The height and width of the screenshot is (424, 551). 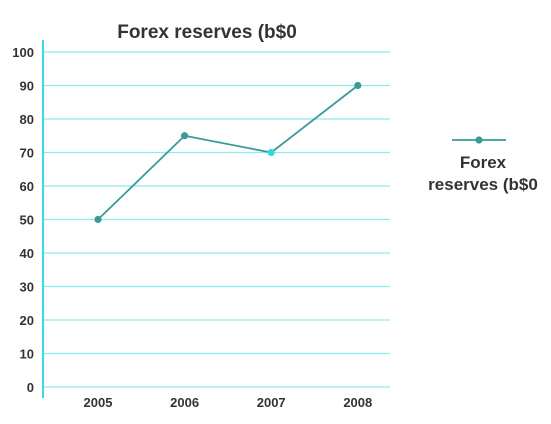 What do you see at coordinates (27, 253) in the screenshot?
I see `y-tick-label: 40` at bounding box center [27, 253].